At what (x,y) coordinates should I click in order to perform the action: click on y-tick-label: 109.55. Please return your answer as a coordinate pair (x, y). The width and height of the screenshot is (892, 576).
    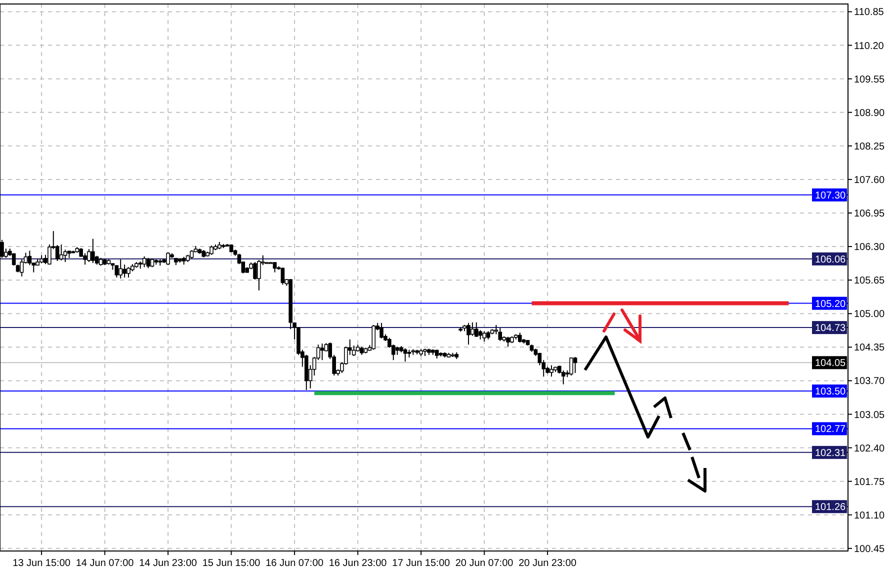
    Looking at the image, I should click on (870, 80).